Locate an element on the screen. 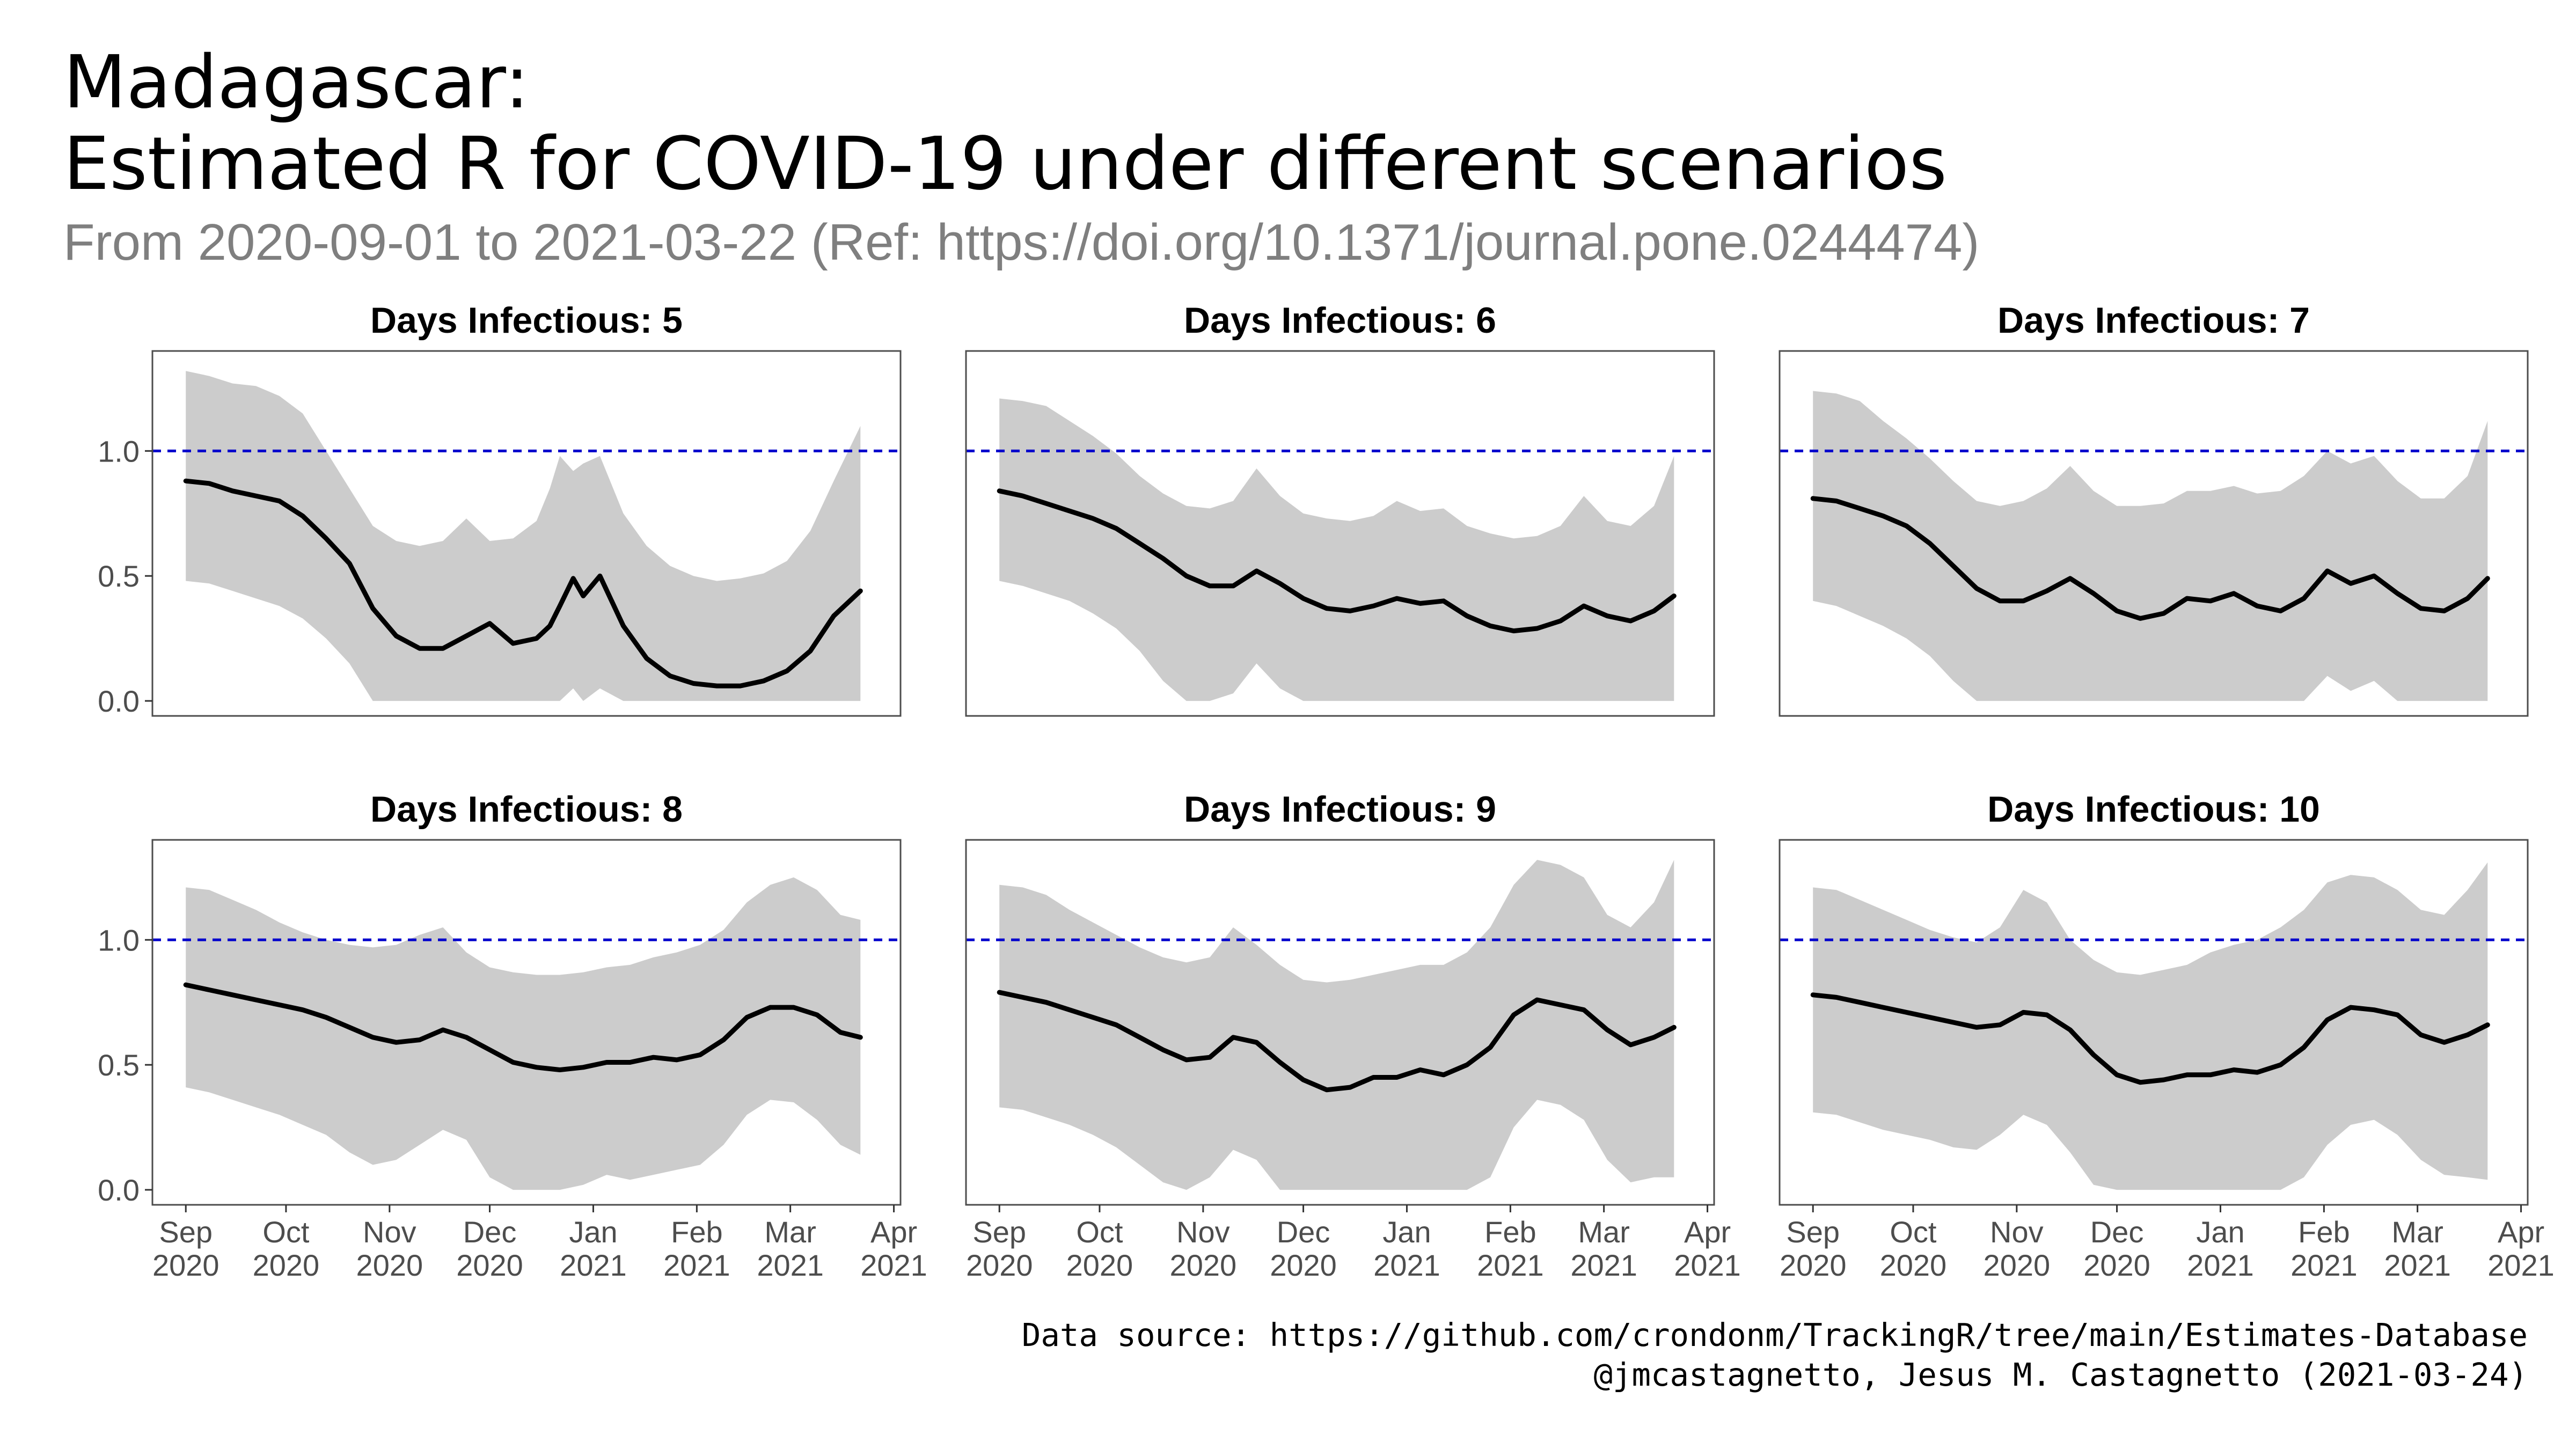 The image size is (2576, 1449). panel-title: Days Infectious: 6 is located at coordinates (1340, 320).